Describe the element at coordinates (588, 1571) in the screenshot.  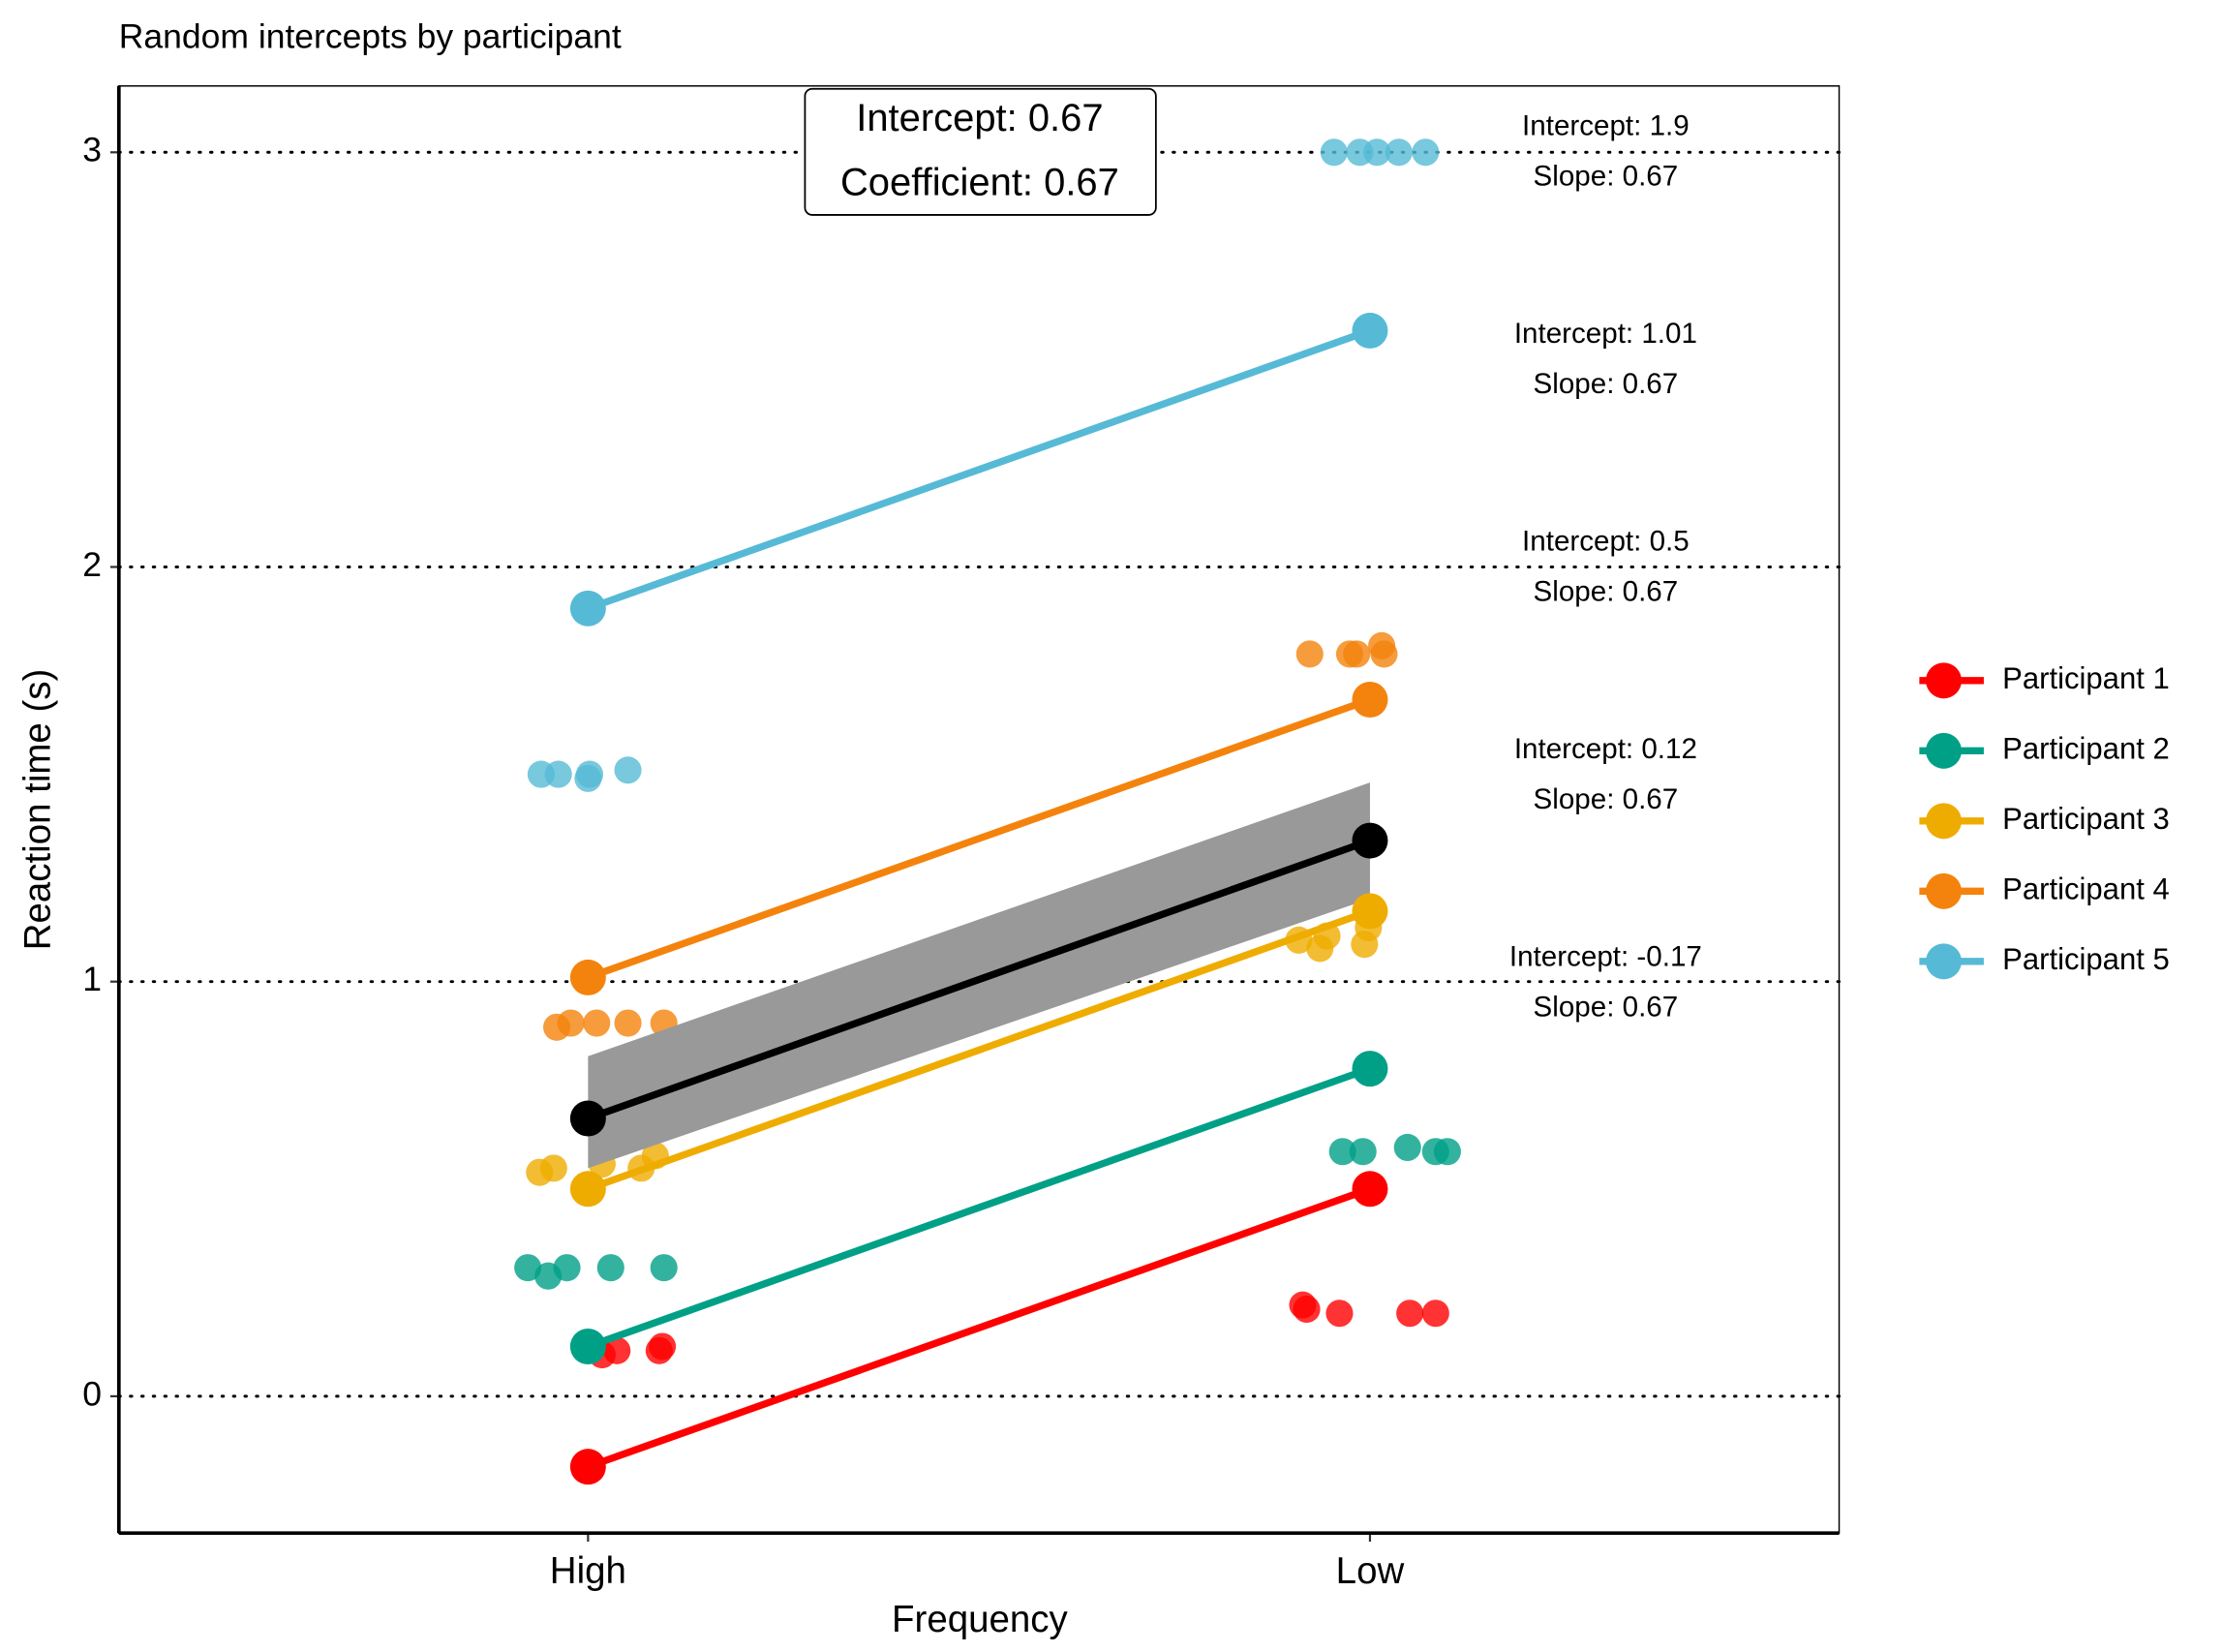
I see `x-tick-label: High` at that location.